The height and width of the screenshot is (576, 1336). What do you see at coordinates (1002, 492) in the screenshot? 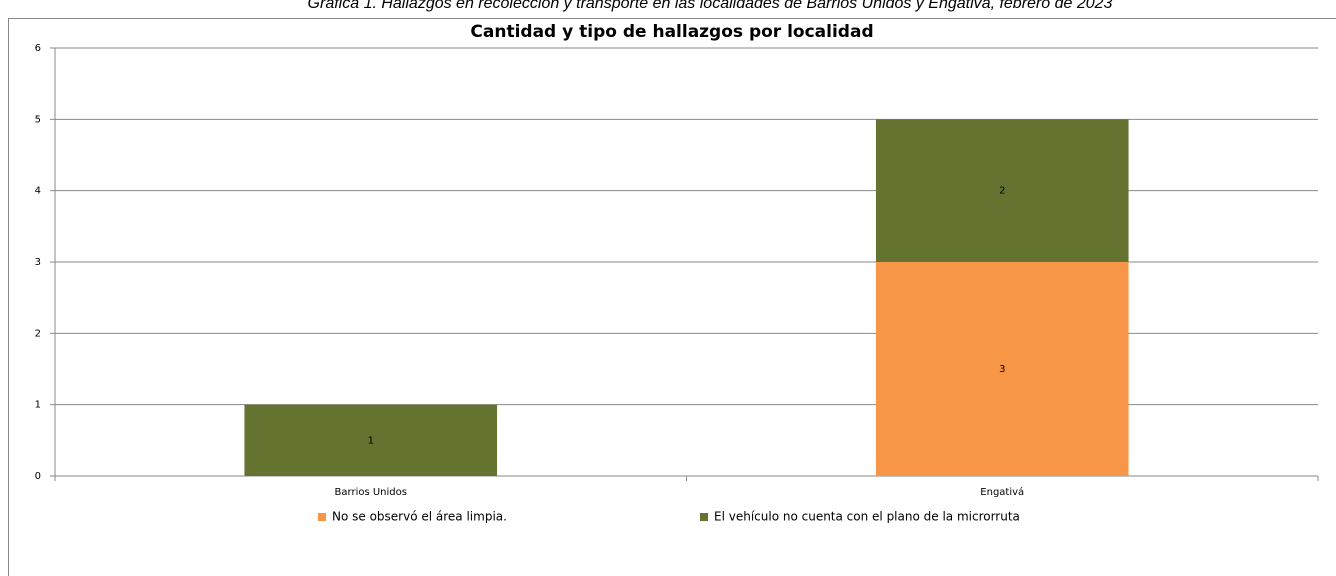
I see `x-tick-label: Engativá` at bounding box center [1002, 492].